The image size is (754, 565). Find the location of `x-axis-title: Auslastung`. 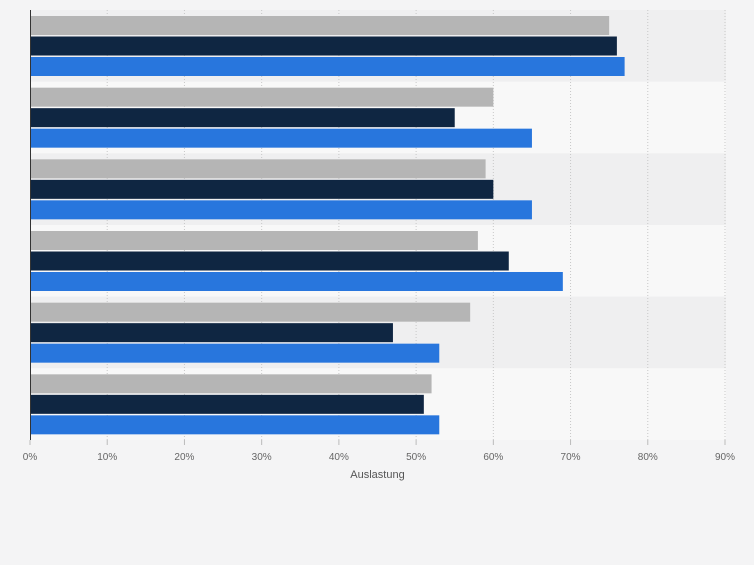

x-axis-title: Auslastung is located at coordinates (377, 475).